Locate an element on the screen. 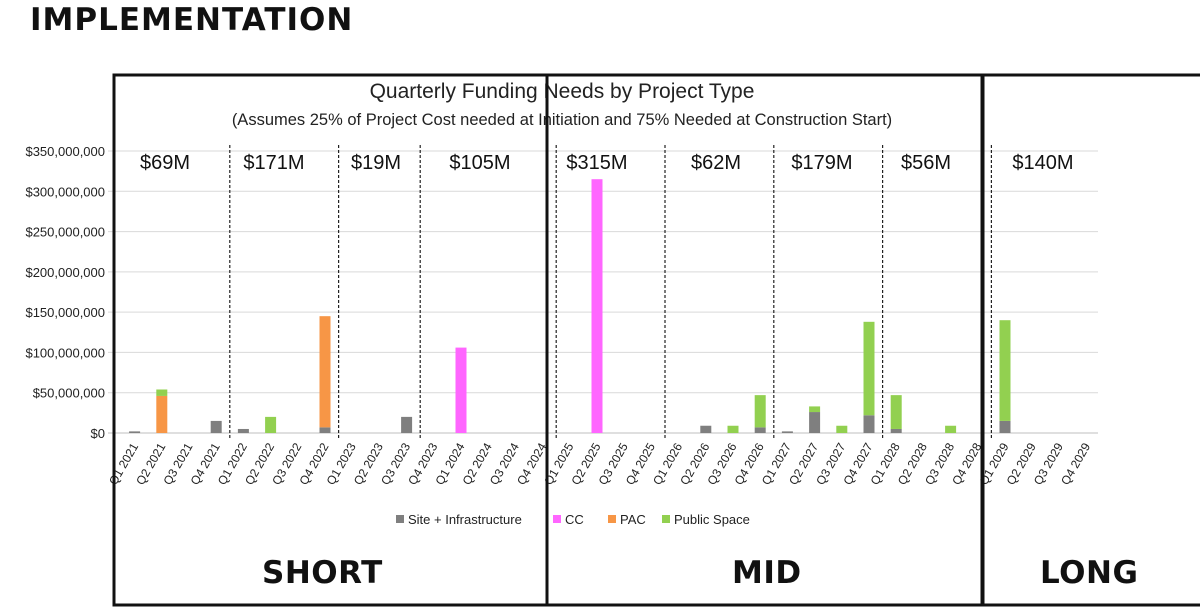 This screenshot has width=1200, height=614. y-tick-label: $0 is located at coordinates (98, 433).